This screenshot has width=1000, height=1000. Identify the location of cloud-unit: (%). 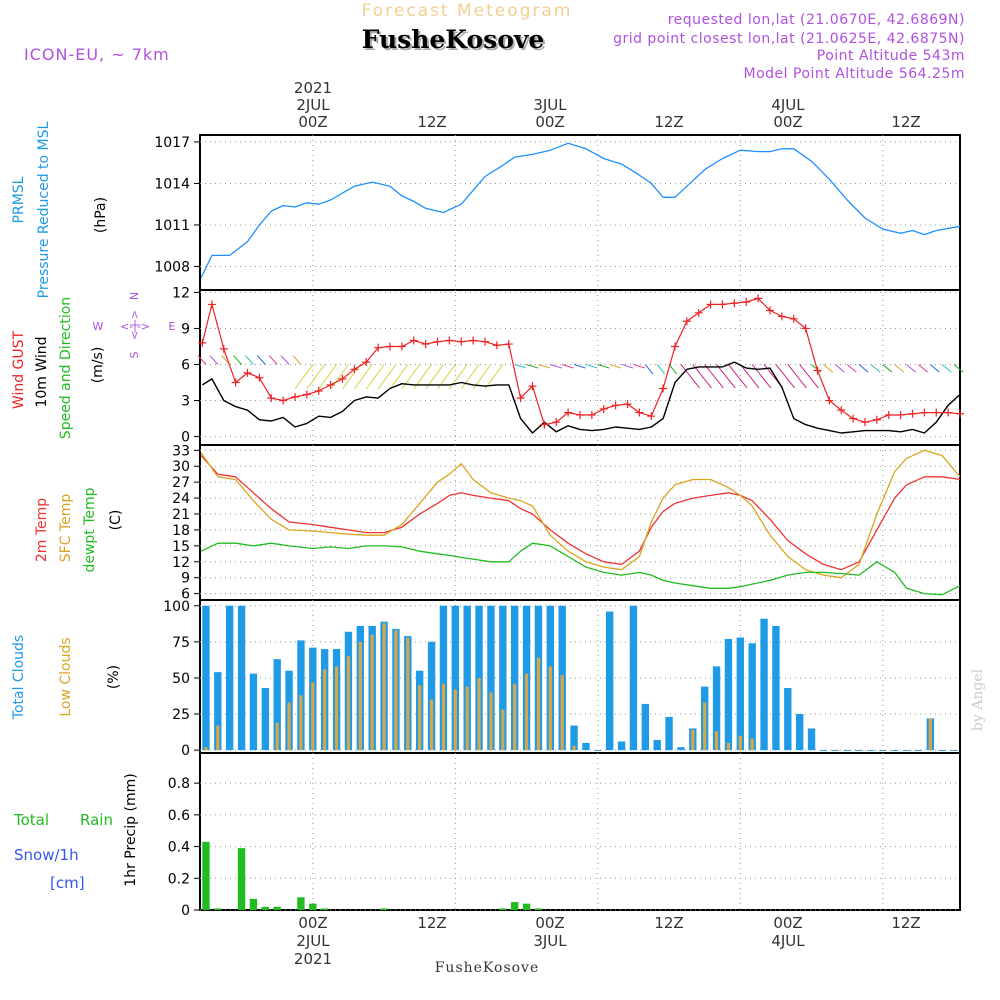
(114, 677).